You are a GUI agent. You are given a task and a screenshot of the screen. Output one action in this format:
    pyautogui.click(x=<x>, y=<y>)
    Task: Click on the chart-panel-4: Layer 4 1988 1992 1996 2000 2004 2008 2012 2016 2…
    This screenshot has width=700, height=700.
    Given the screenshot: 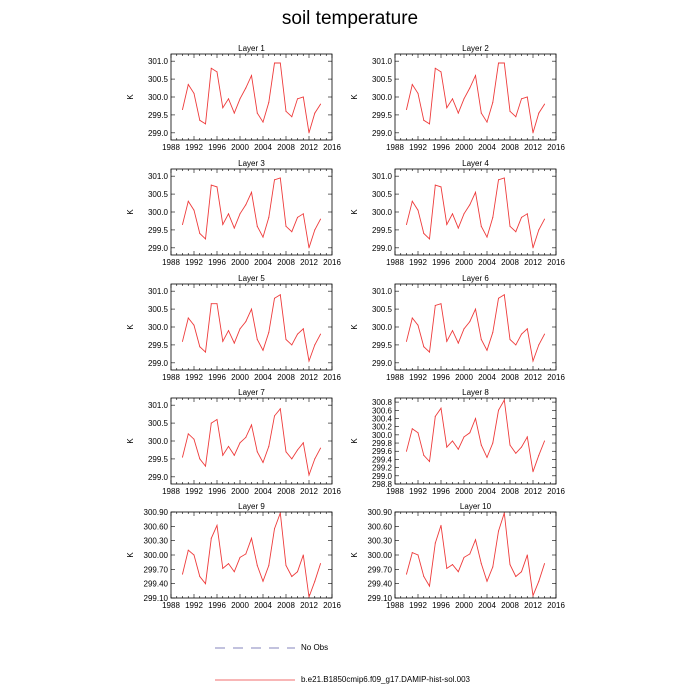 What is the action you would take?
    pyautogui.click(x=457, y=213)
    